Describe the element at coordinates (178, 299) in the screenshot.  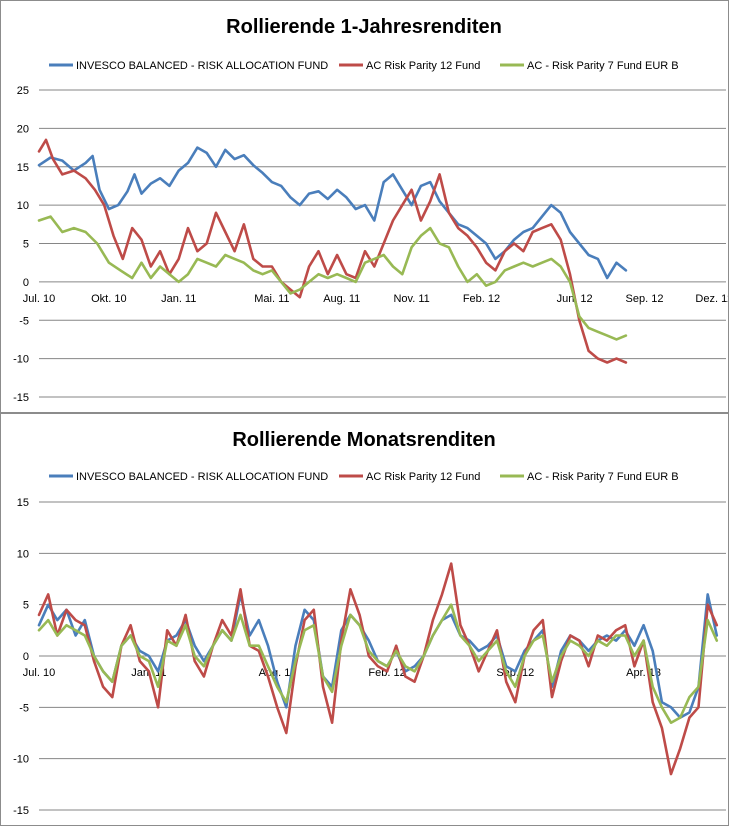
I see `x-tick-label: Jan. 11` at that location.